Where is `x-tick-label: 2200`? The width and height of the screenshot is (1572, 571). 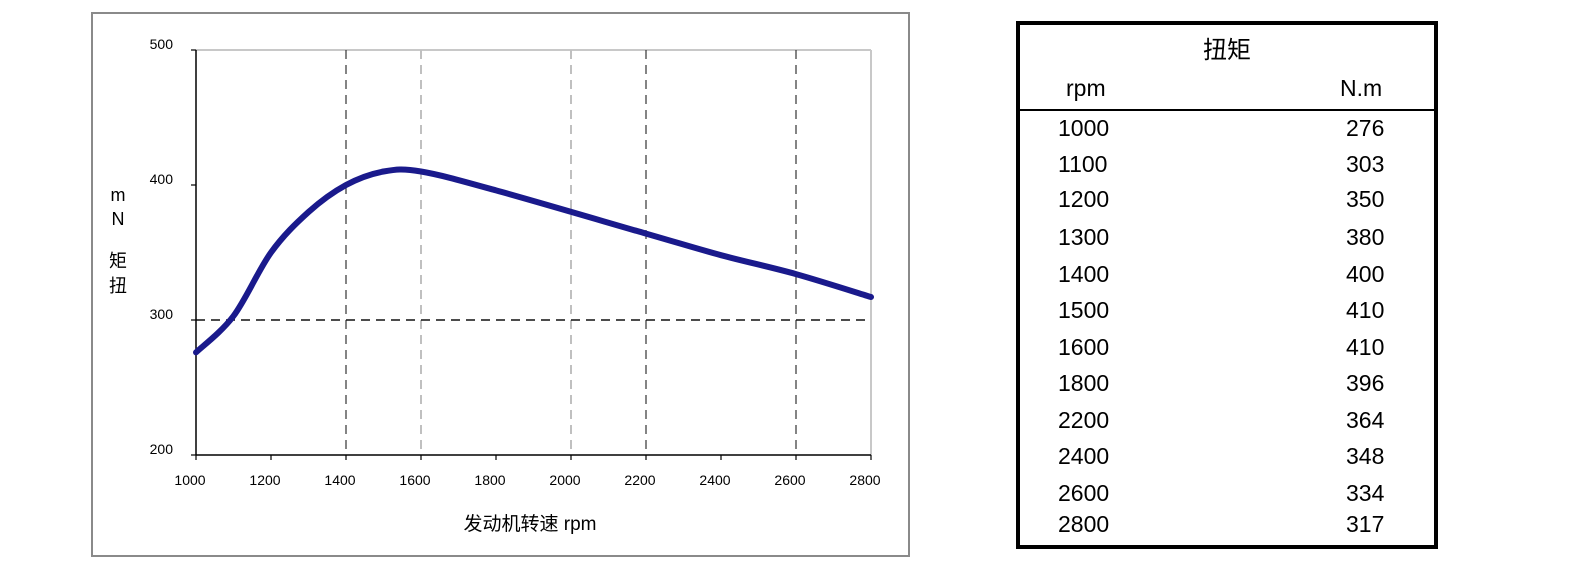
x-tick-label: 2200 is located at coordinates (639, 480).